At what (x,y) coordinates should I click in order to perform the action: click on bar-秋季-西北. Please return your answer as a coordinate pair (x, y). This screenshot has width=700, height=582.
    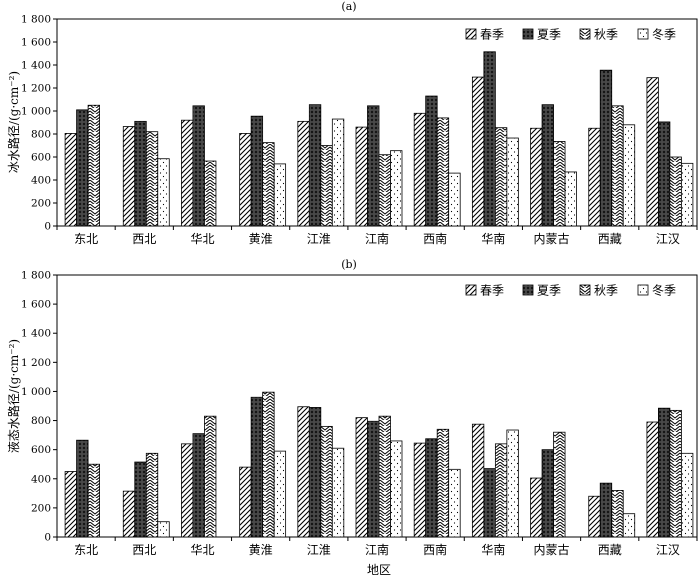
    Looking at the image, I should click on (152, 495).